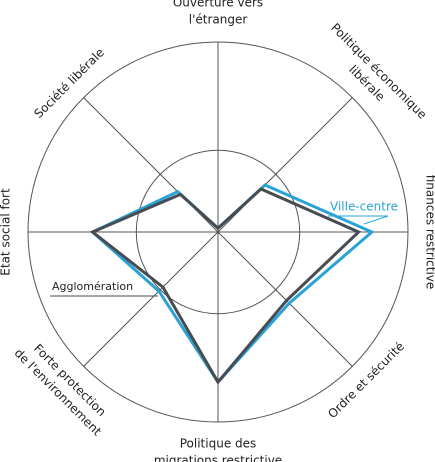 This screenshot has height=462, width=435. I want to click on axis-label-line: l'étranger, so click(218, 20).